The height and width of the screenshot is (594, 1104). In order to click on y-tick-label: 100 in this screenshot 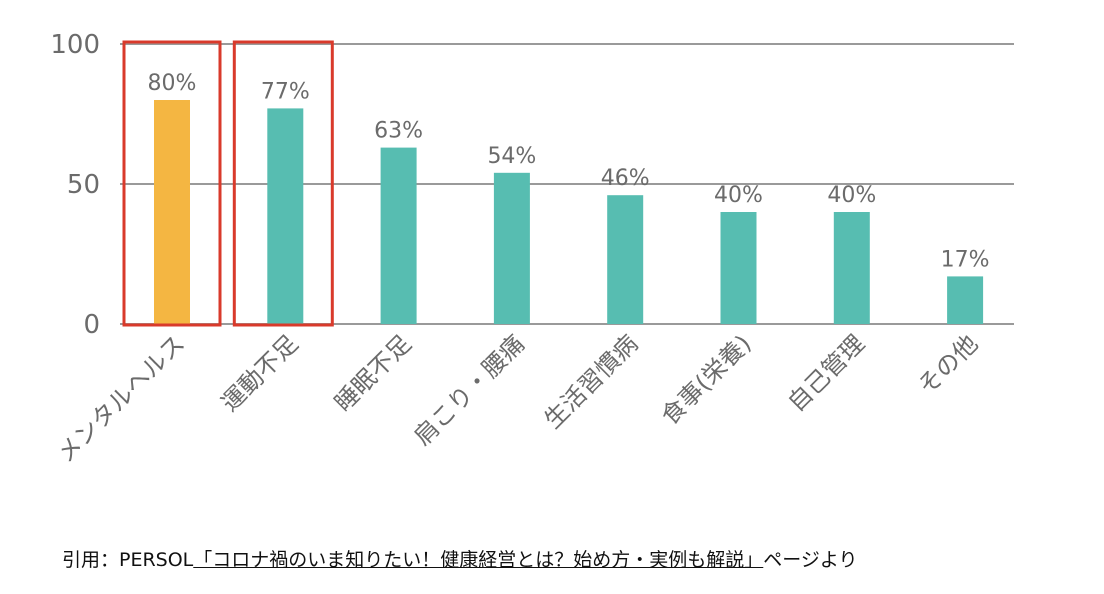, I will do `click(75, 45)`.